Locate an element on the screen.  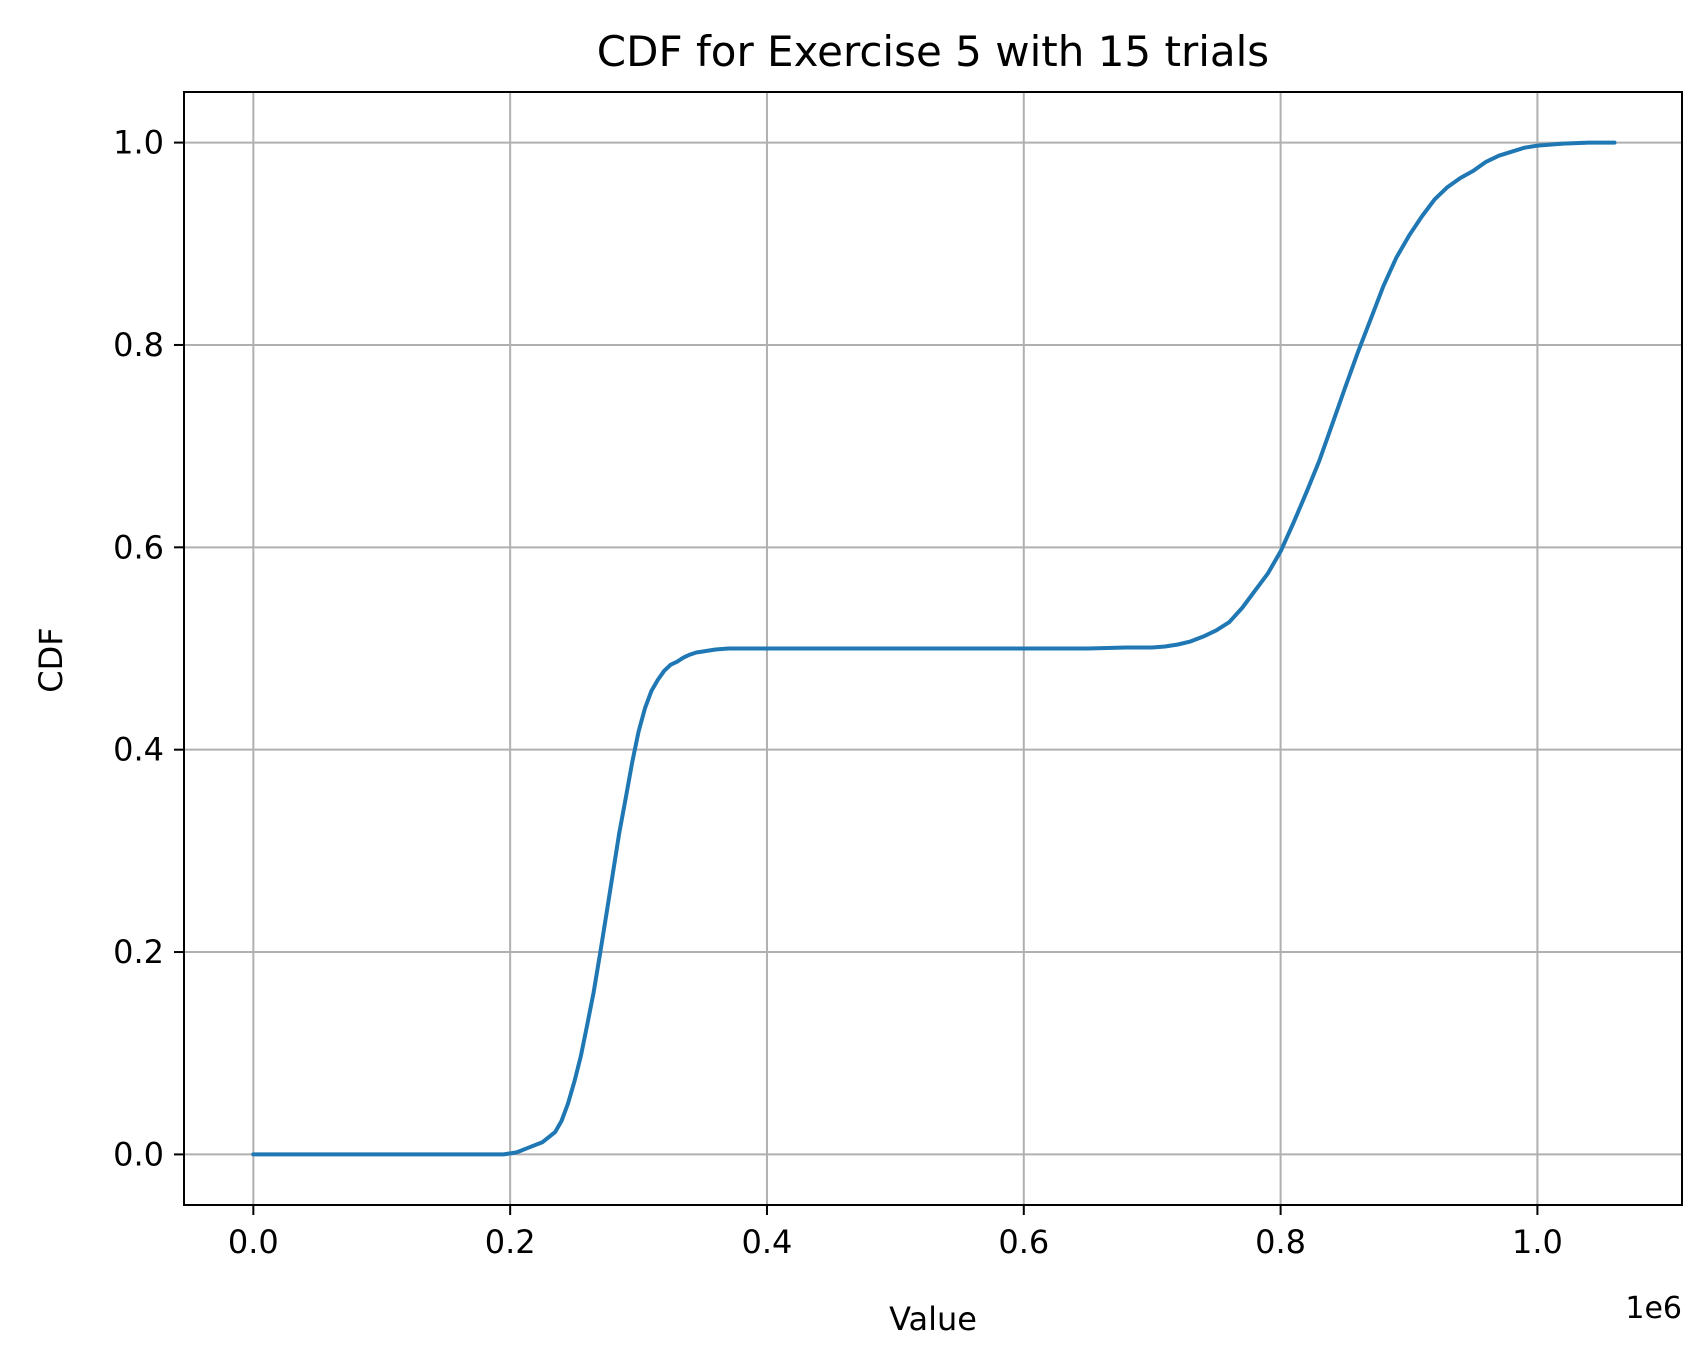
y-tick-label: 0.6 is located at coordinates (138, 547).